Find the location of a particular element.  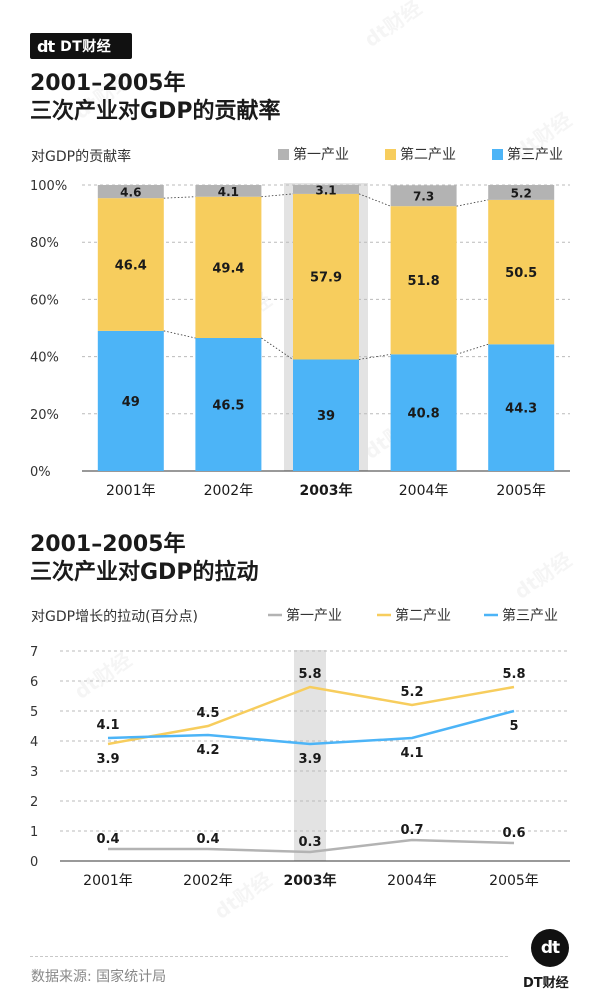

y-tick-label: 5 is located at coordinates (34, 712).